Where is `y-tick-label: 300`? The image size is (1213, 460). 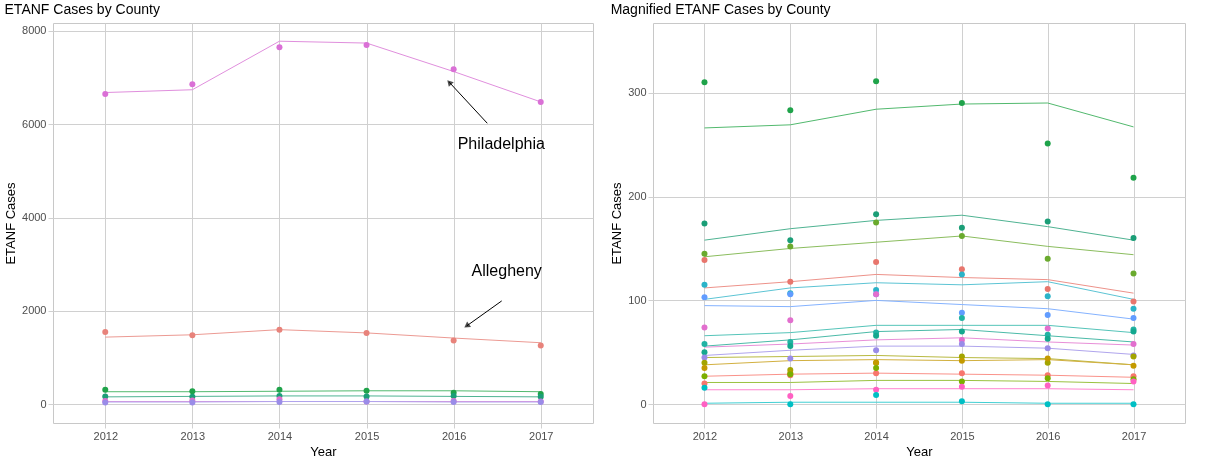
y-tick-label: 300 is located at coordinates (637, 92).